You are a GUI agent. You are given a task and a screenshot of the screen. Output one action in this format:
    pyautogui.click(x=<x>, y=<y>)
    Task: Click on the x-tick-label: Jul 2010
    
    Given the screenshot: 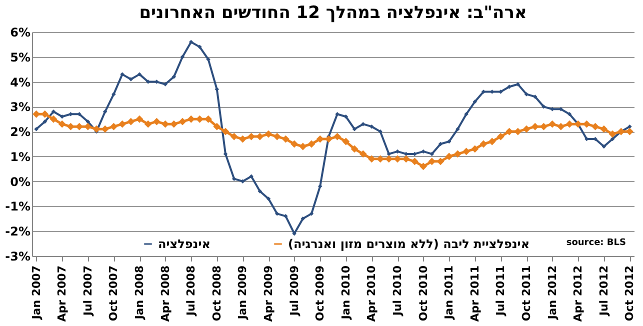 What is the action you would take?
    pyautogui.click(x=397, y=291)
    